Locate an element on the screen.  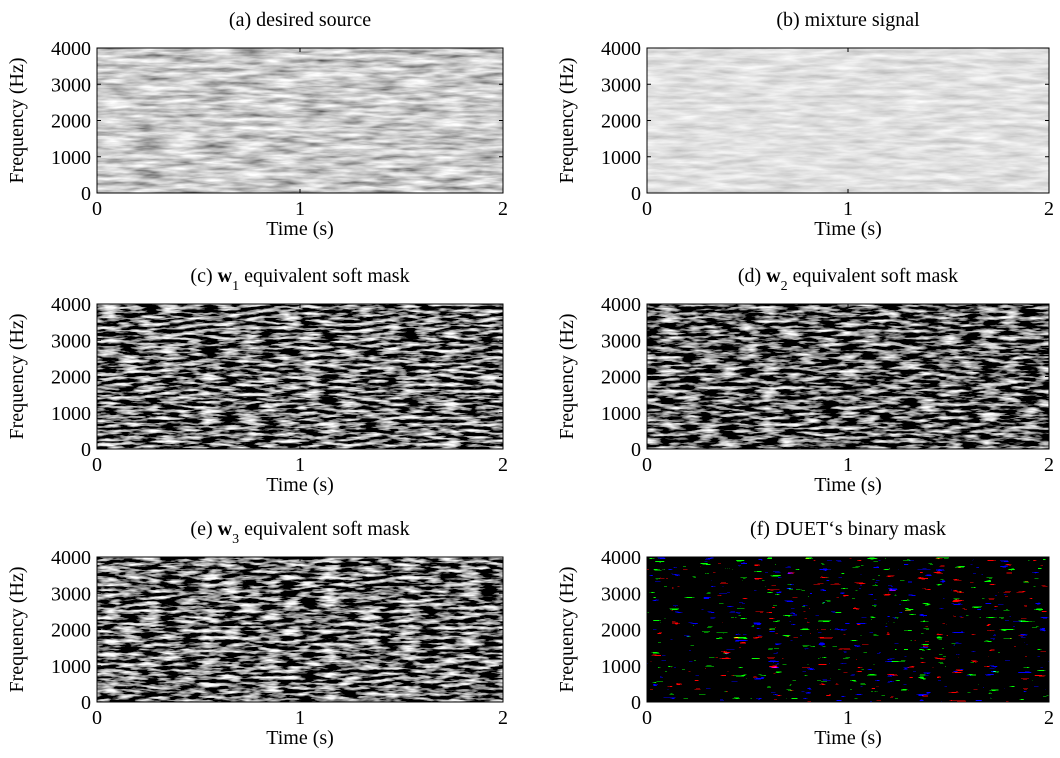
panel-title: (a) desired source is located at coordinates (300, 20).